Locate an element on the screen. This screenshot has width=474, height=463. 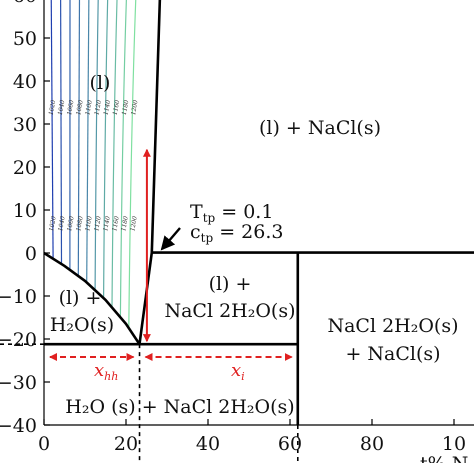
region-liquid-ice-label-1: (l) + is located at coordinates (80, 298).